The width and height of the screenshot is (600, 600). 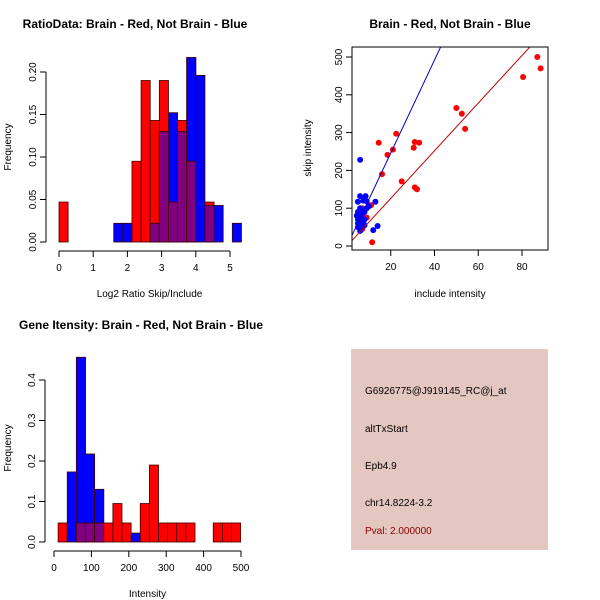 I want to click on y-tick-label: 100, so click(x=339, y=207).